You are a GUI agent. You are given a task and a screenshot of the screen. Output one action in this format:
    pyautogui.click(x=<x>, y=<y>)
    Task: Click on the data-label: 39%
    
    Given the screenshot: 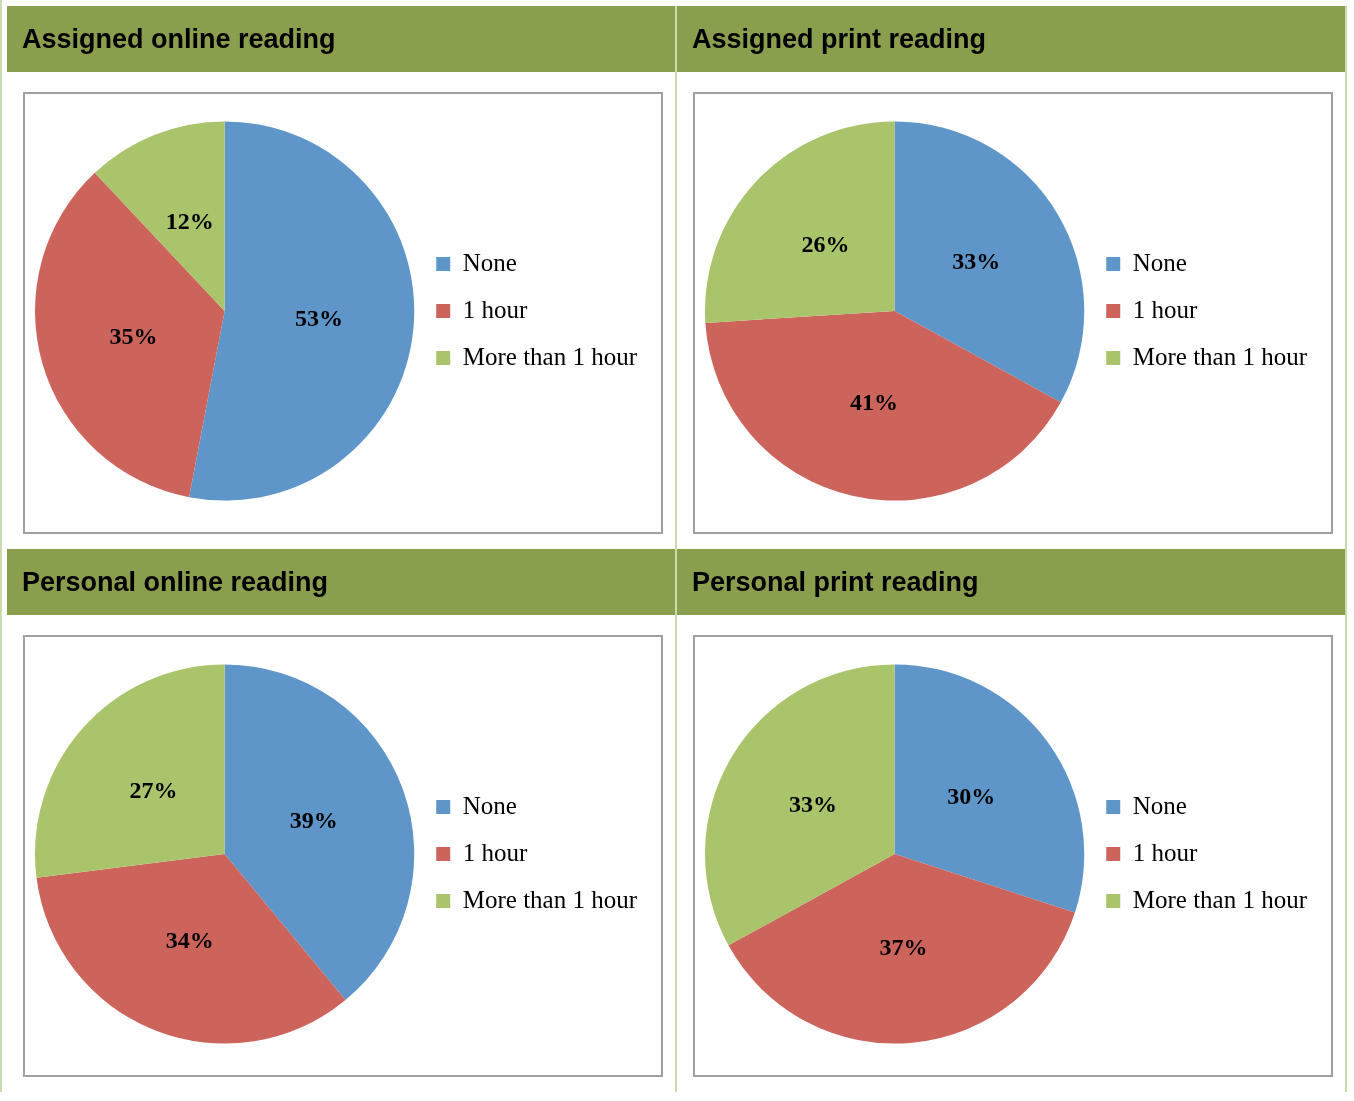 What is the action you would take?
    pyautogui.click(x=313, y=820)
    